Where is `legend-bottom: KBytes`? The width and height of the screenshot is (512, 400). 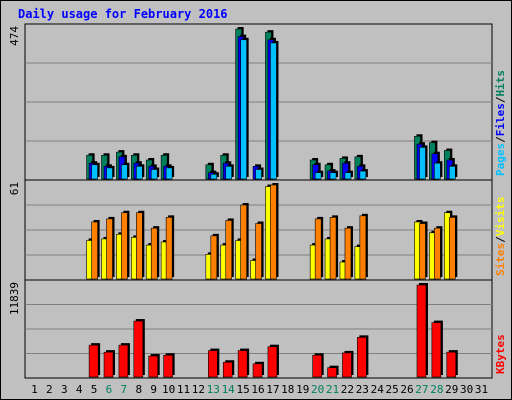
legend-bottom: KBytes is located at coordinates (500, 354).